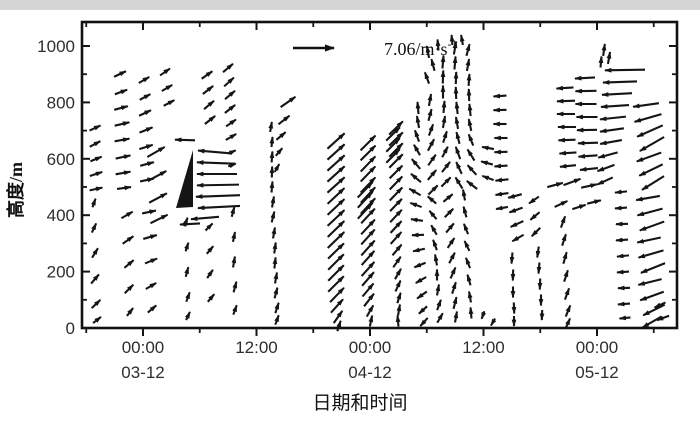  Describe the element at coordinates (596, 372) in the screenshot. I see `x-tick-date-label: 05-12` at that location.